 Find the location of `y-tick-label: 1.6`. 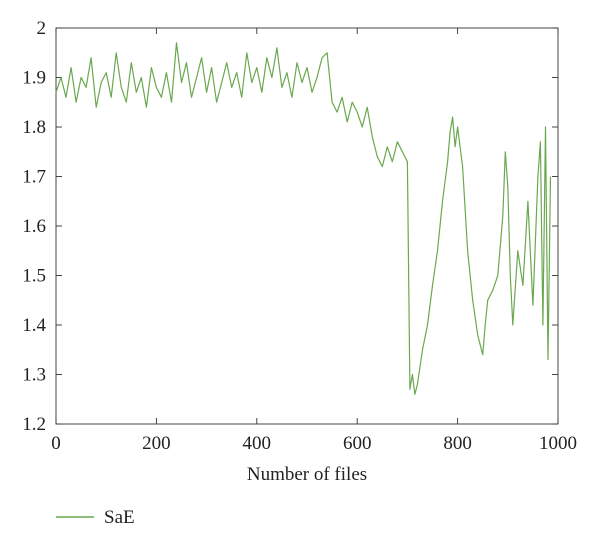

y-tick-label: 1.6 is located at coordinates (34, 226).